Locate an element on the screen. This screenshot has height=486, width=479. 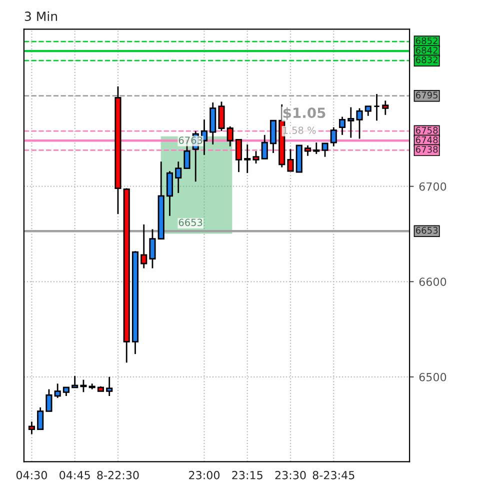
x-tick-label: 23:00 is located at coordinates (204, 475).